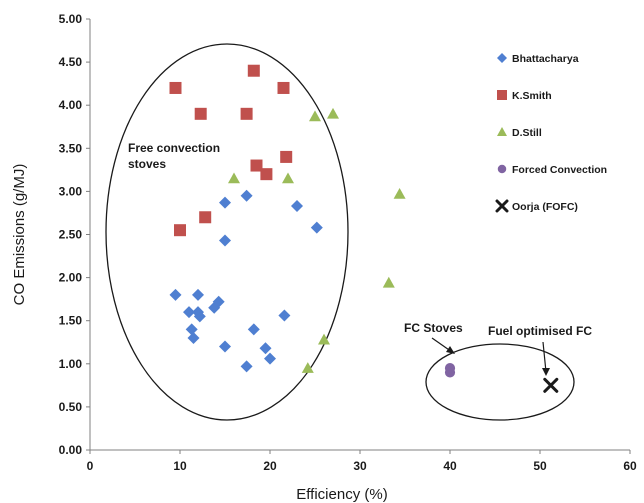 The width and height of the screenshot is (644, 503). What do you see at coordinates (450, 350) in the screenshot?
I see `fc-stoves-arrowhead` at bounding box center [450, 350].